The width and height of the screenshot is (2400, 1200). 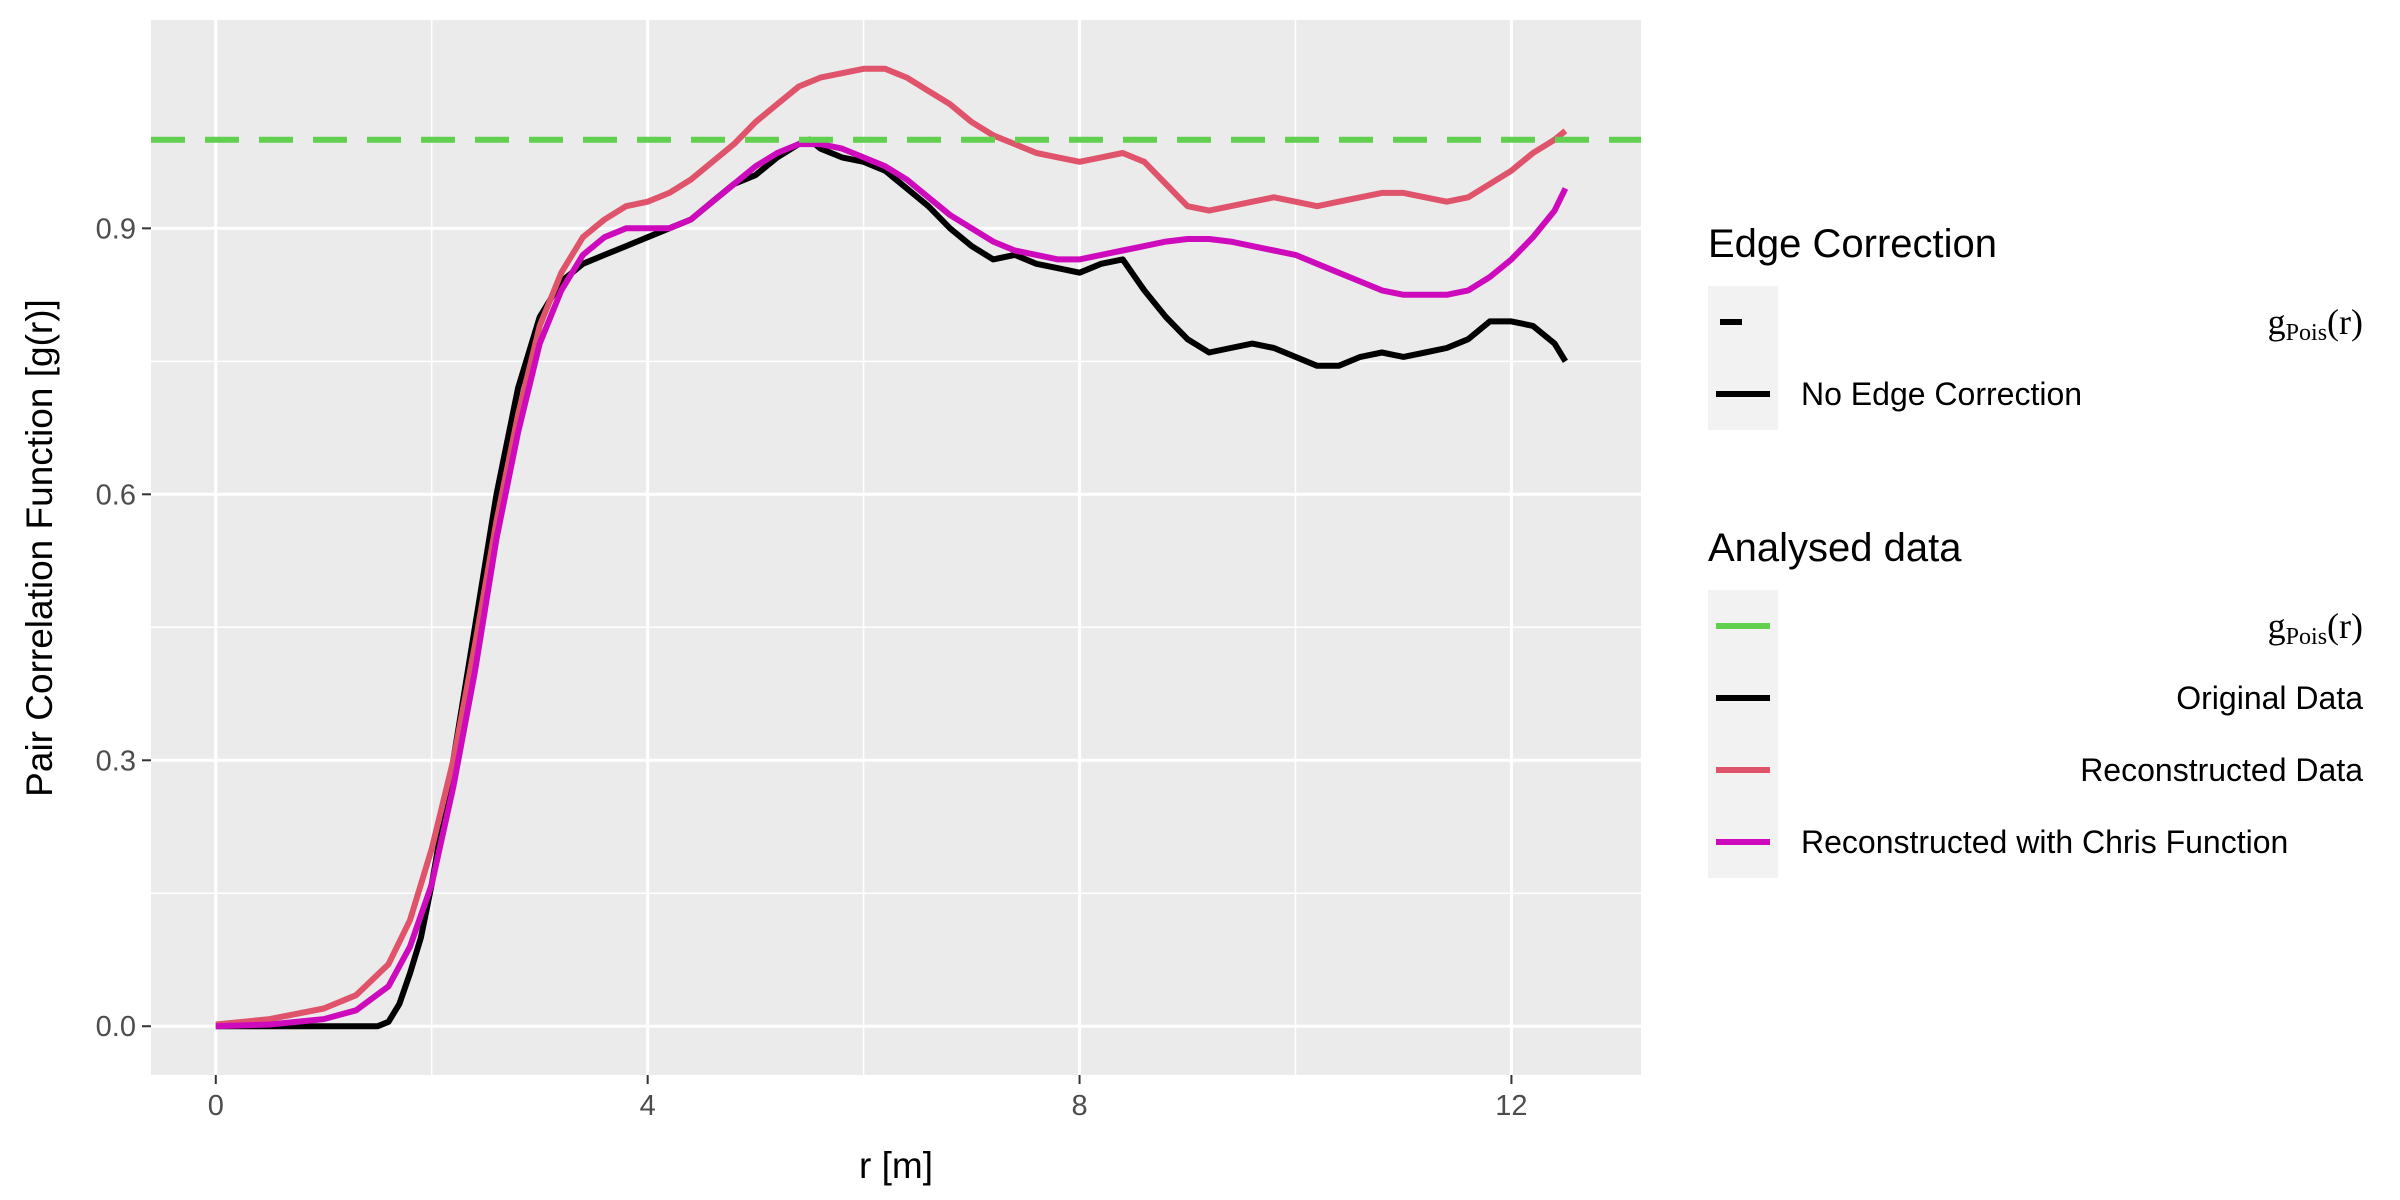 What do you see at coordinates (1511, 1106) in the screenshot?
I see `x-tick-label: 12` at bounding box center [1511, 1106].